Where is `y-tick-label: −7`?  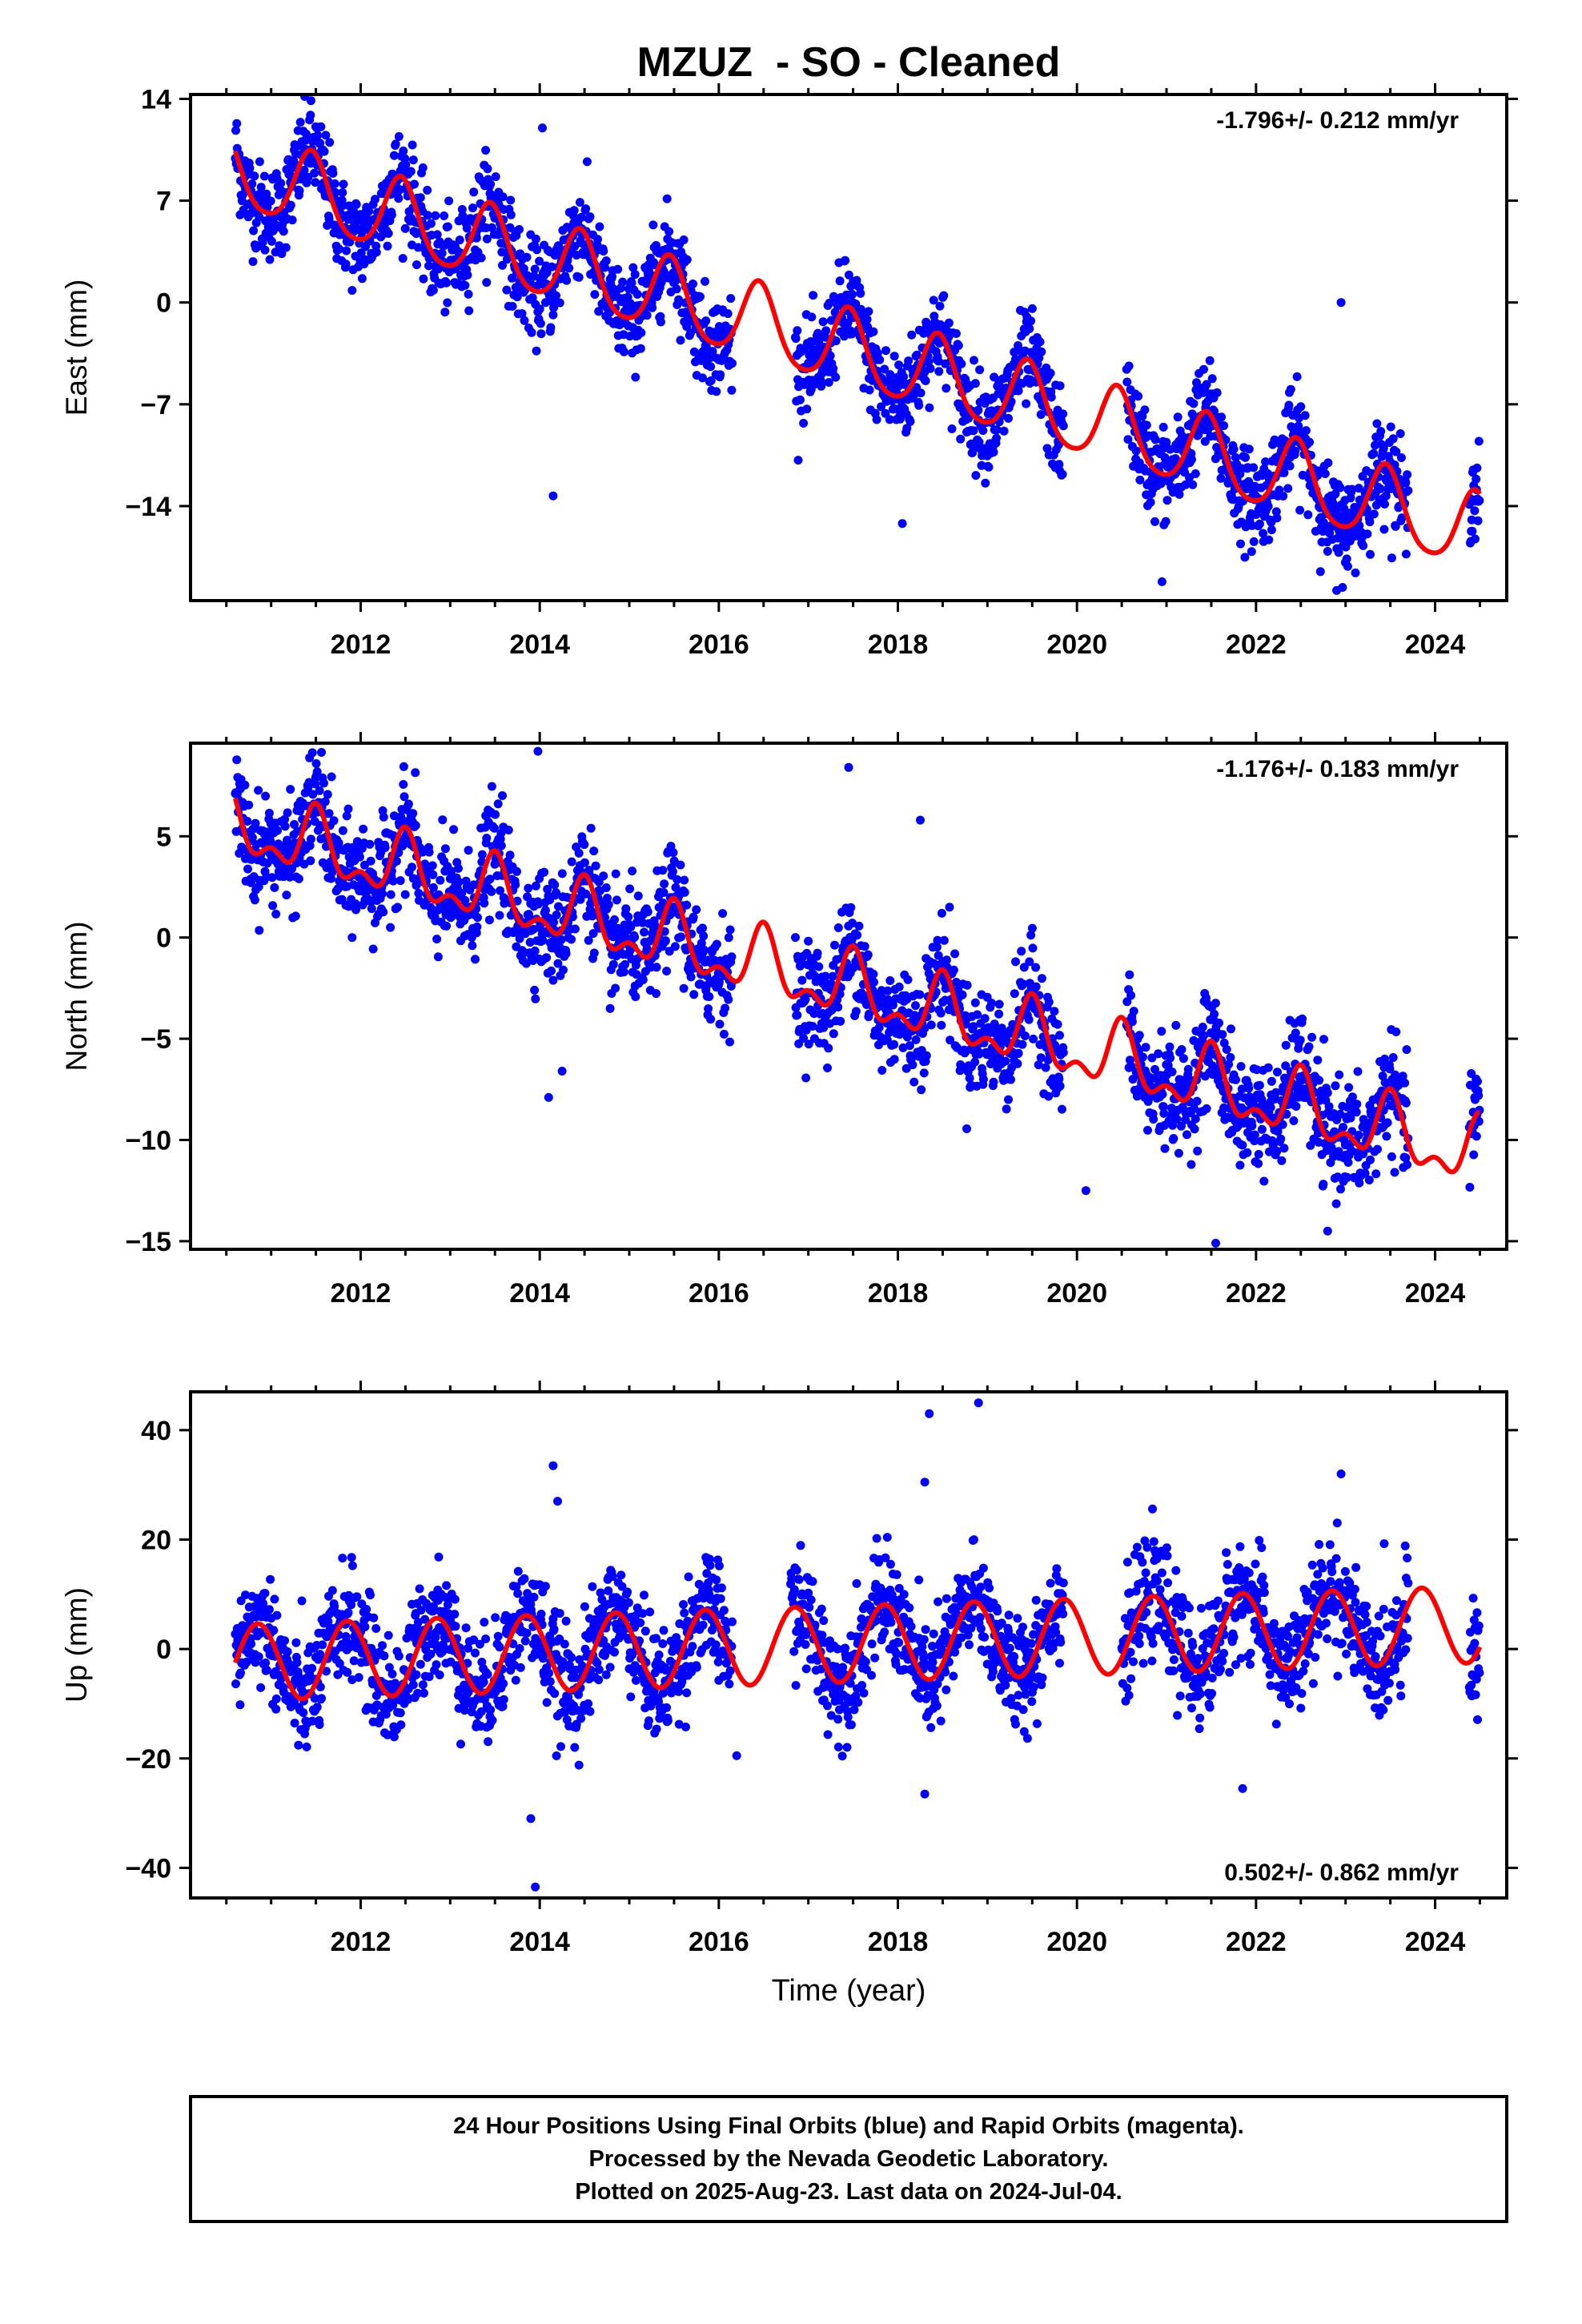 y-tick-label: −7 is located at coordinates (155, 405).